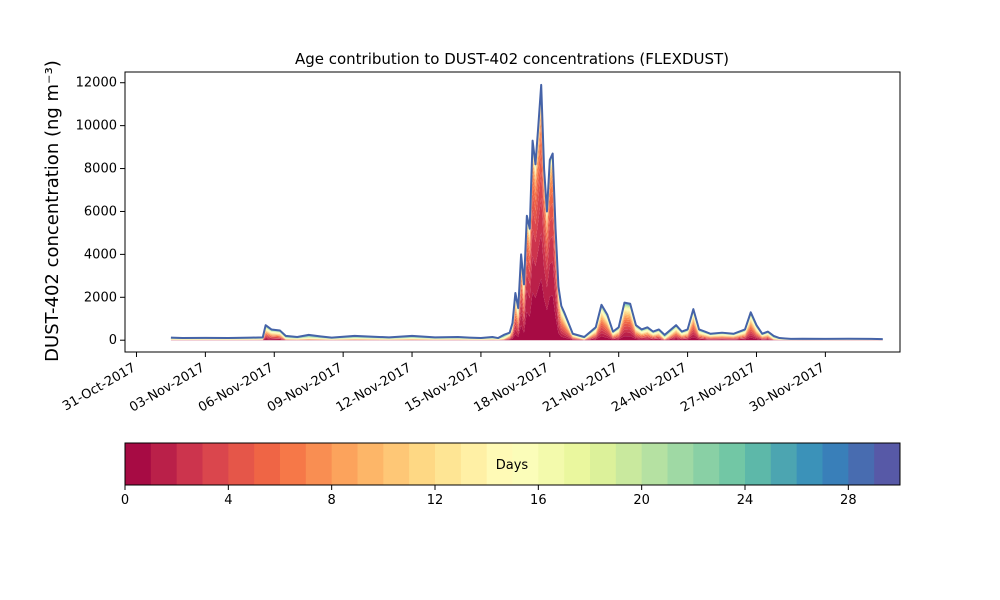  What do you see at coordinates (718, 387) in the screenshot?
I see `x-tick-label: 27-Nov-2017` at bounding box center [718, 387].